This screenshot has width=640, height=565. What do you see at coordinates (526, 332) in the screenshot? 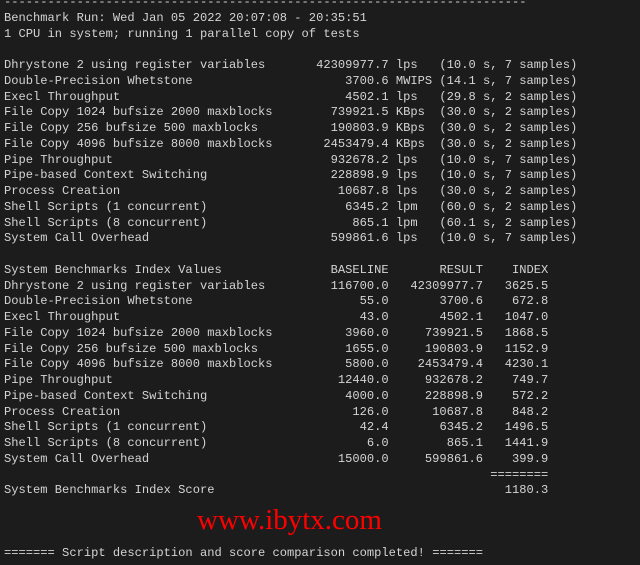
I see `index-value: 1868.5` at bounding box center [526, 332].